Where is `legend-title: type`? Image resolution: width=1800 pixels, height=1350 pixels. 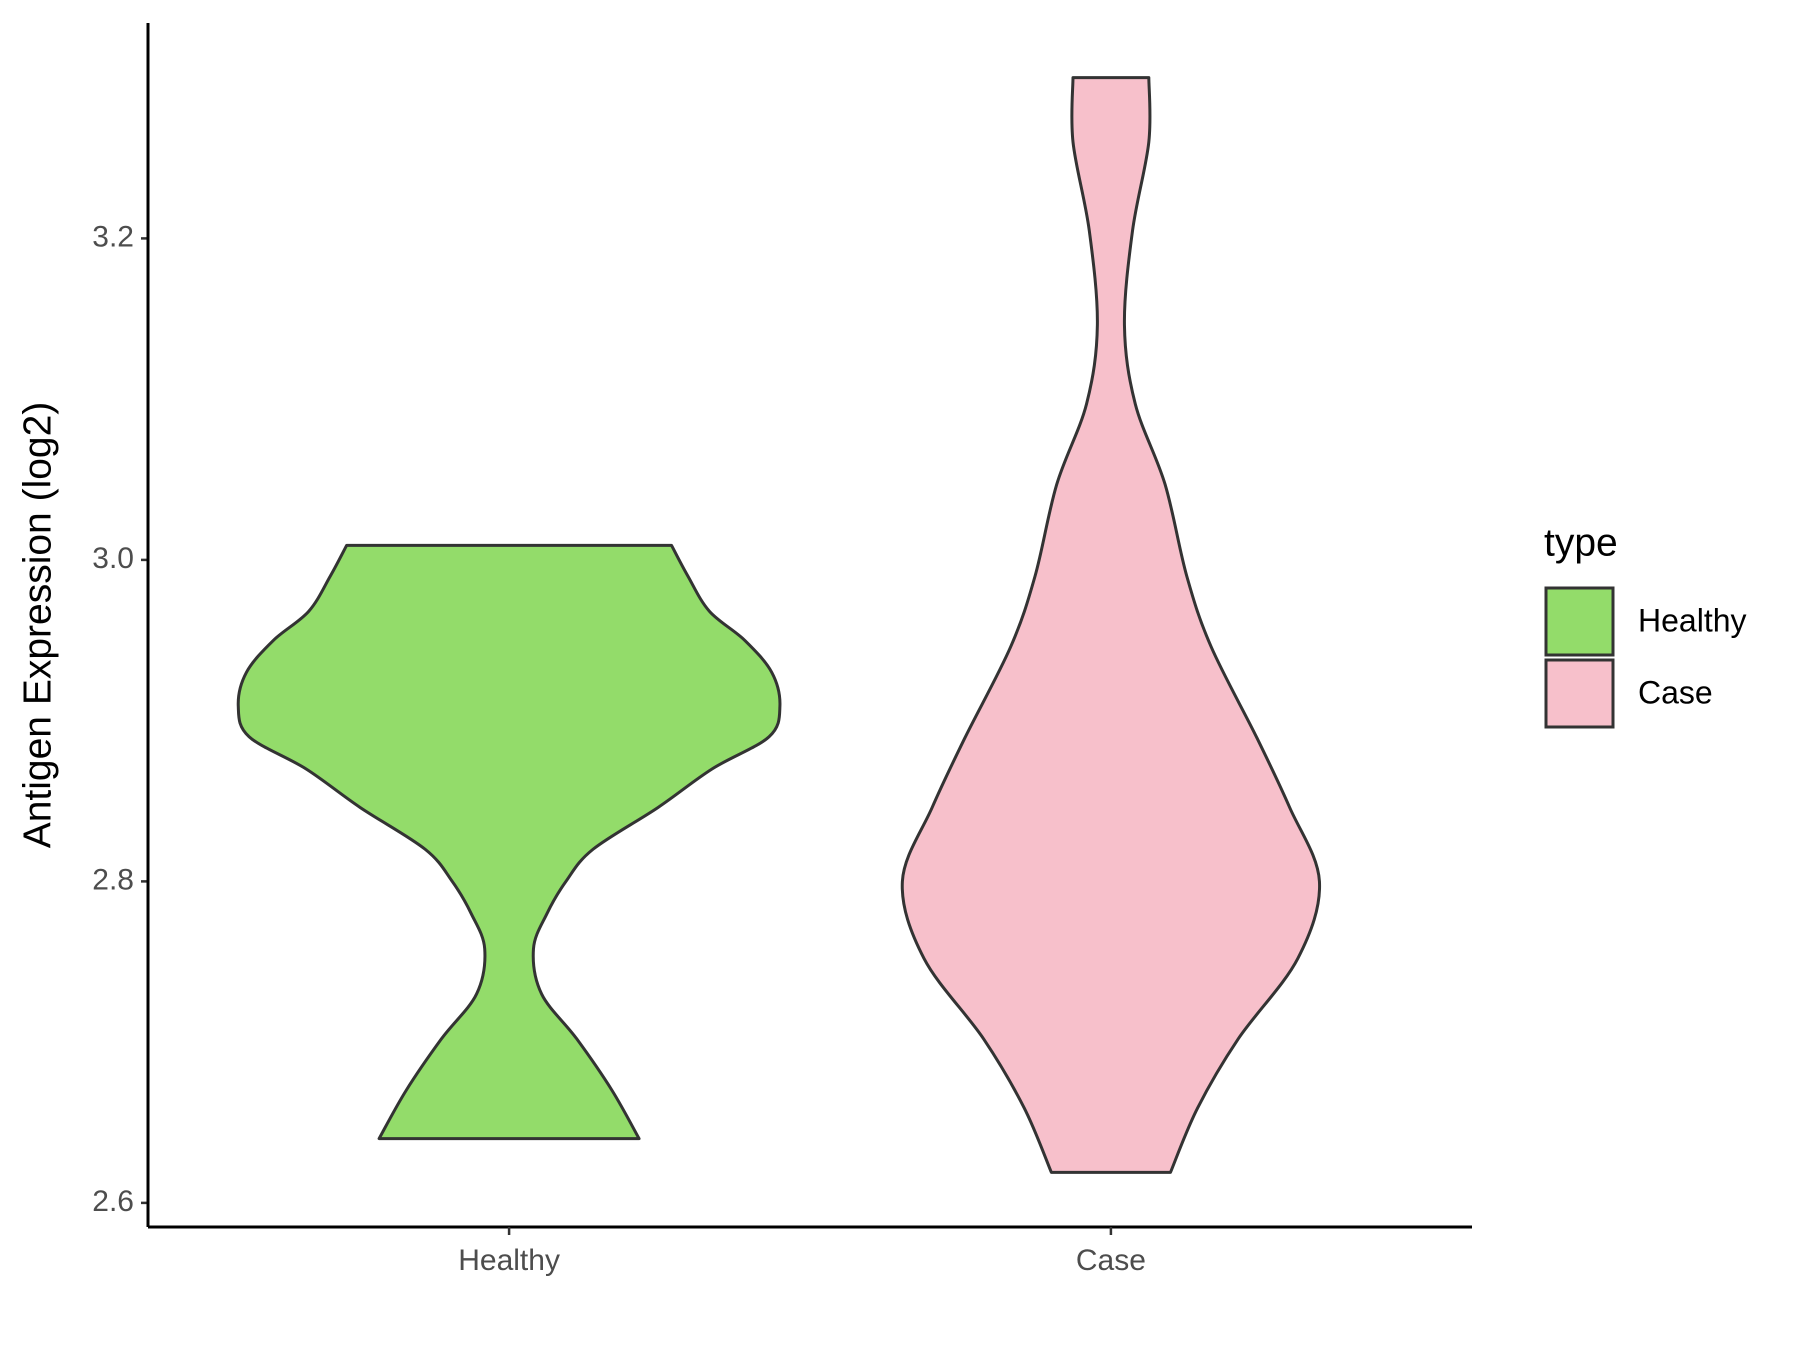 legend-title: type is located at coordinates (1581, 542).